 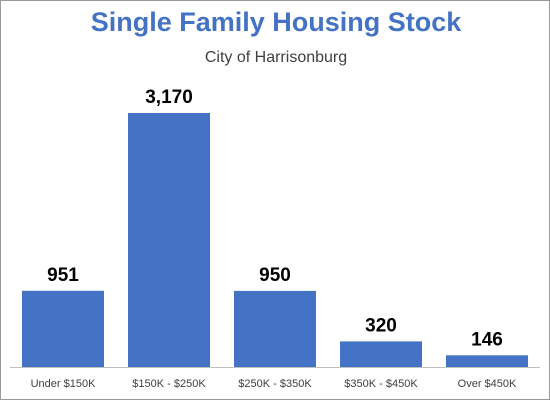 What do you see at coordinates (276, 22) in the screenshot?
I see `chart-title: Single Family Housing Stock` at bounding box center [276, 22].